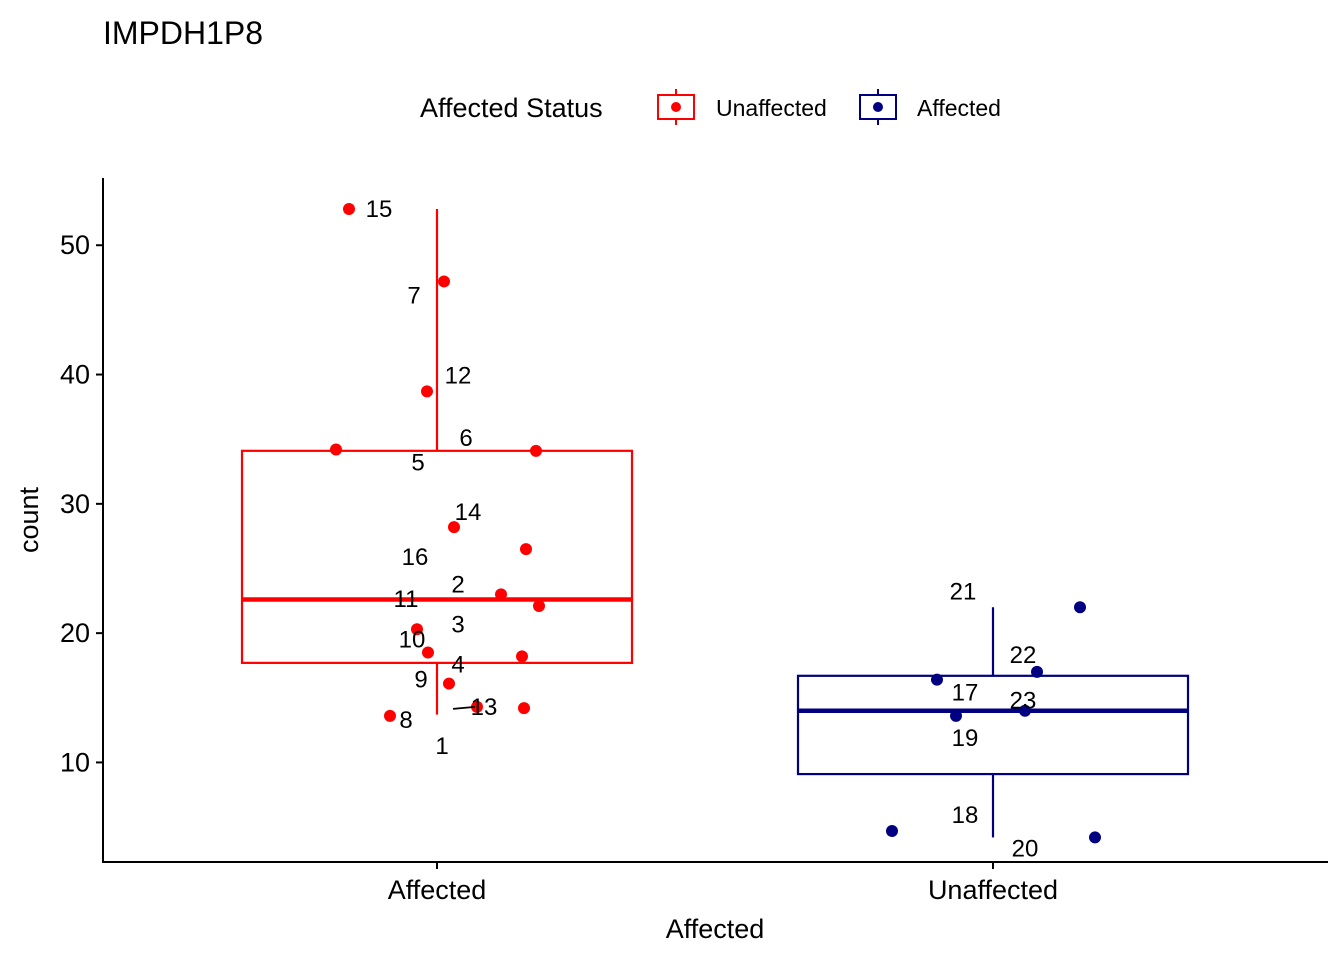  I want to click on point-label-11: 11, so click(406, 599).